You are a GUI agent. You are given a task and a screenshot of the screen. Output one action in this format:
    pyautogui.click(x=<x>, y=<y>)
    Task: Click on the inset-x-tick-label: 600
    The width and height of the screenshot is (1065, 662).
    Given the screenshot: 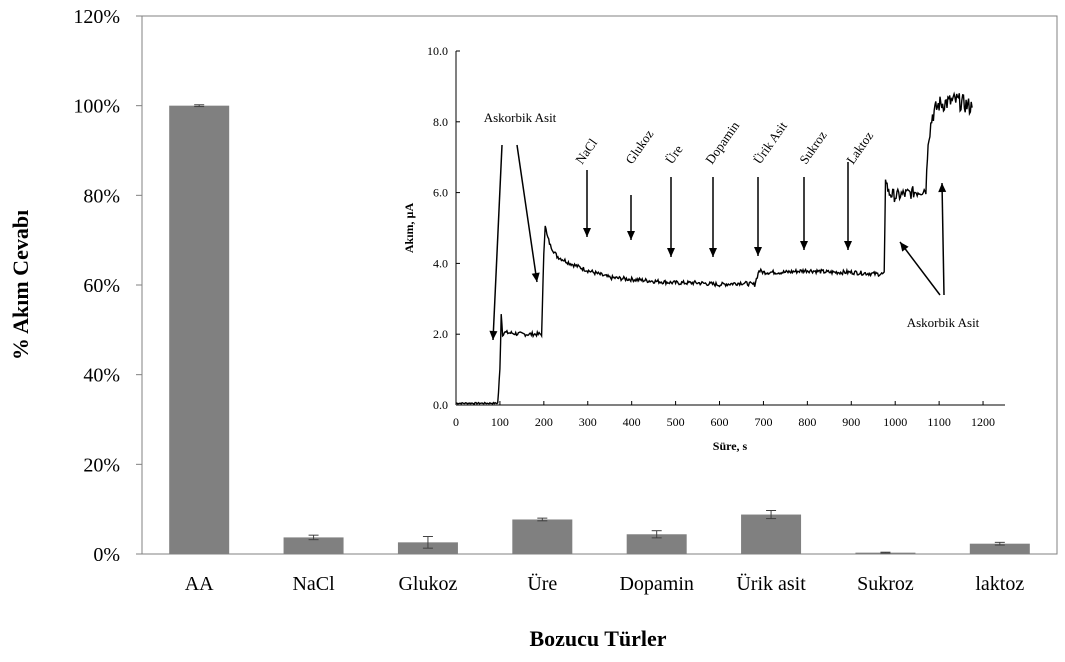 What is the action you would take?
    pyautogui.click(x=720, y=422)
    